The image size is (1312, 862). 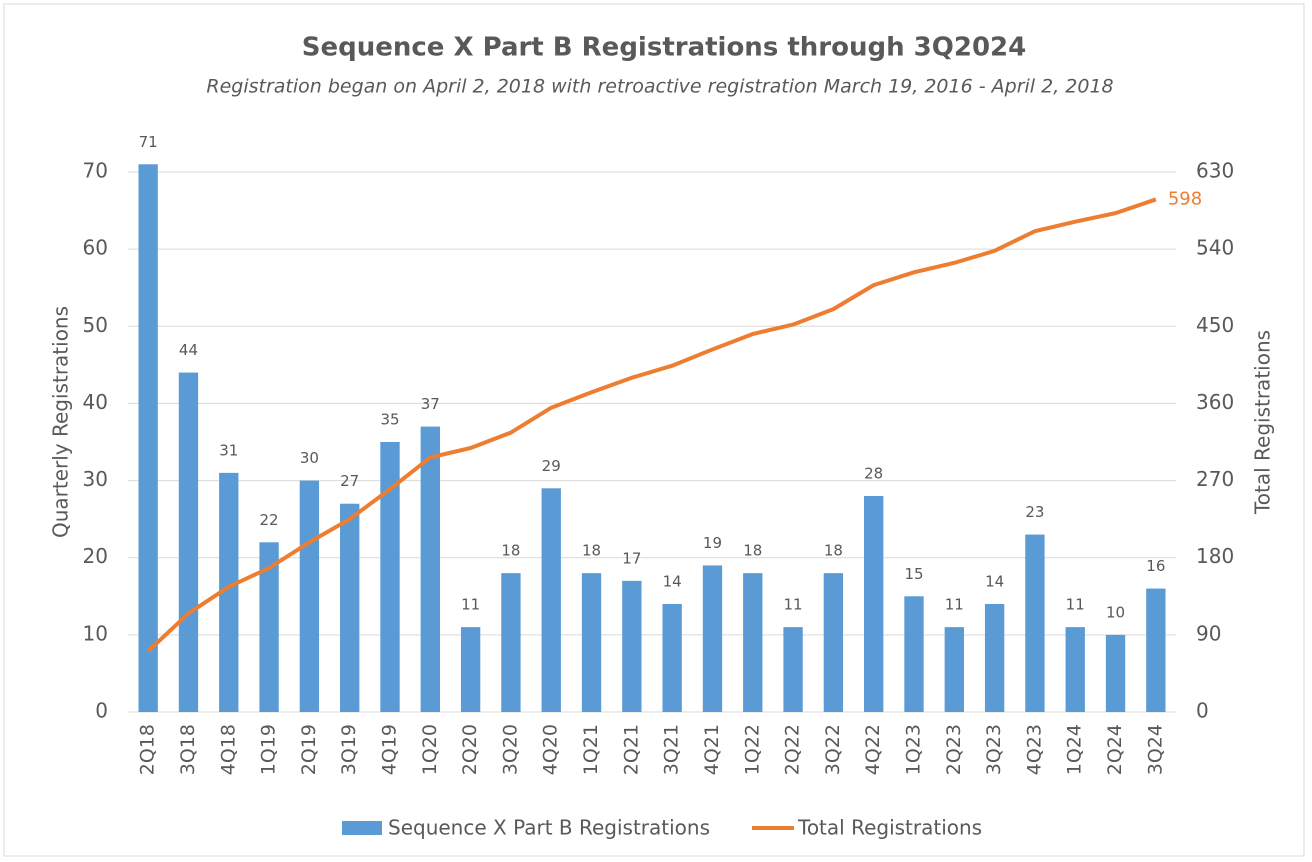 What do you see at coordinates (390, 749) in the screenshot?
I see `x-tick-label: 4Q19` at bounding box center [390, 749].